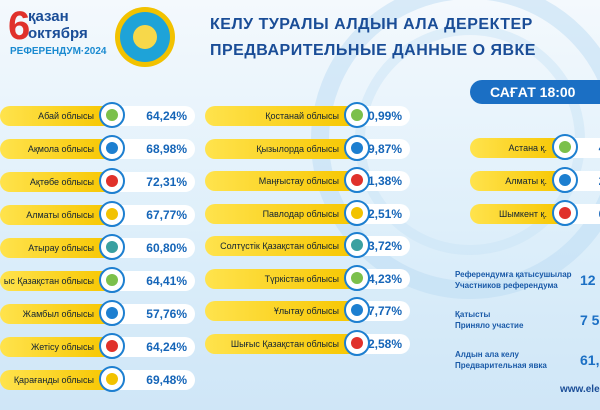  Describe the element at coordinates (97, 346) in the screenshot. I see `region-row: Жетісу облысы 64,24%` at that location.